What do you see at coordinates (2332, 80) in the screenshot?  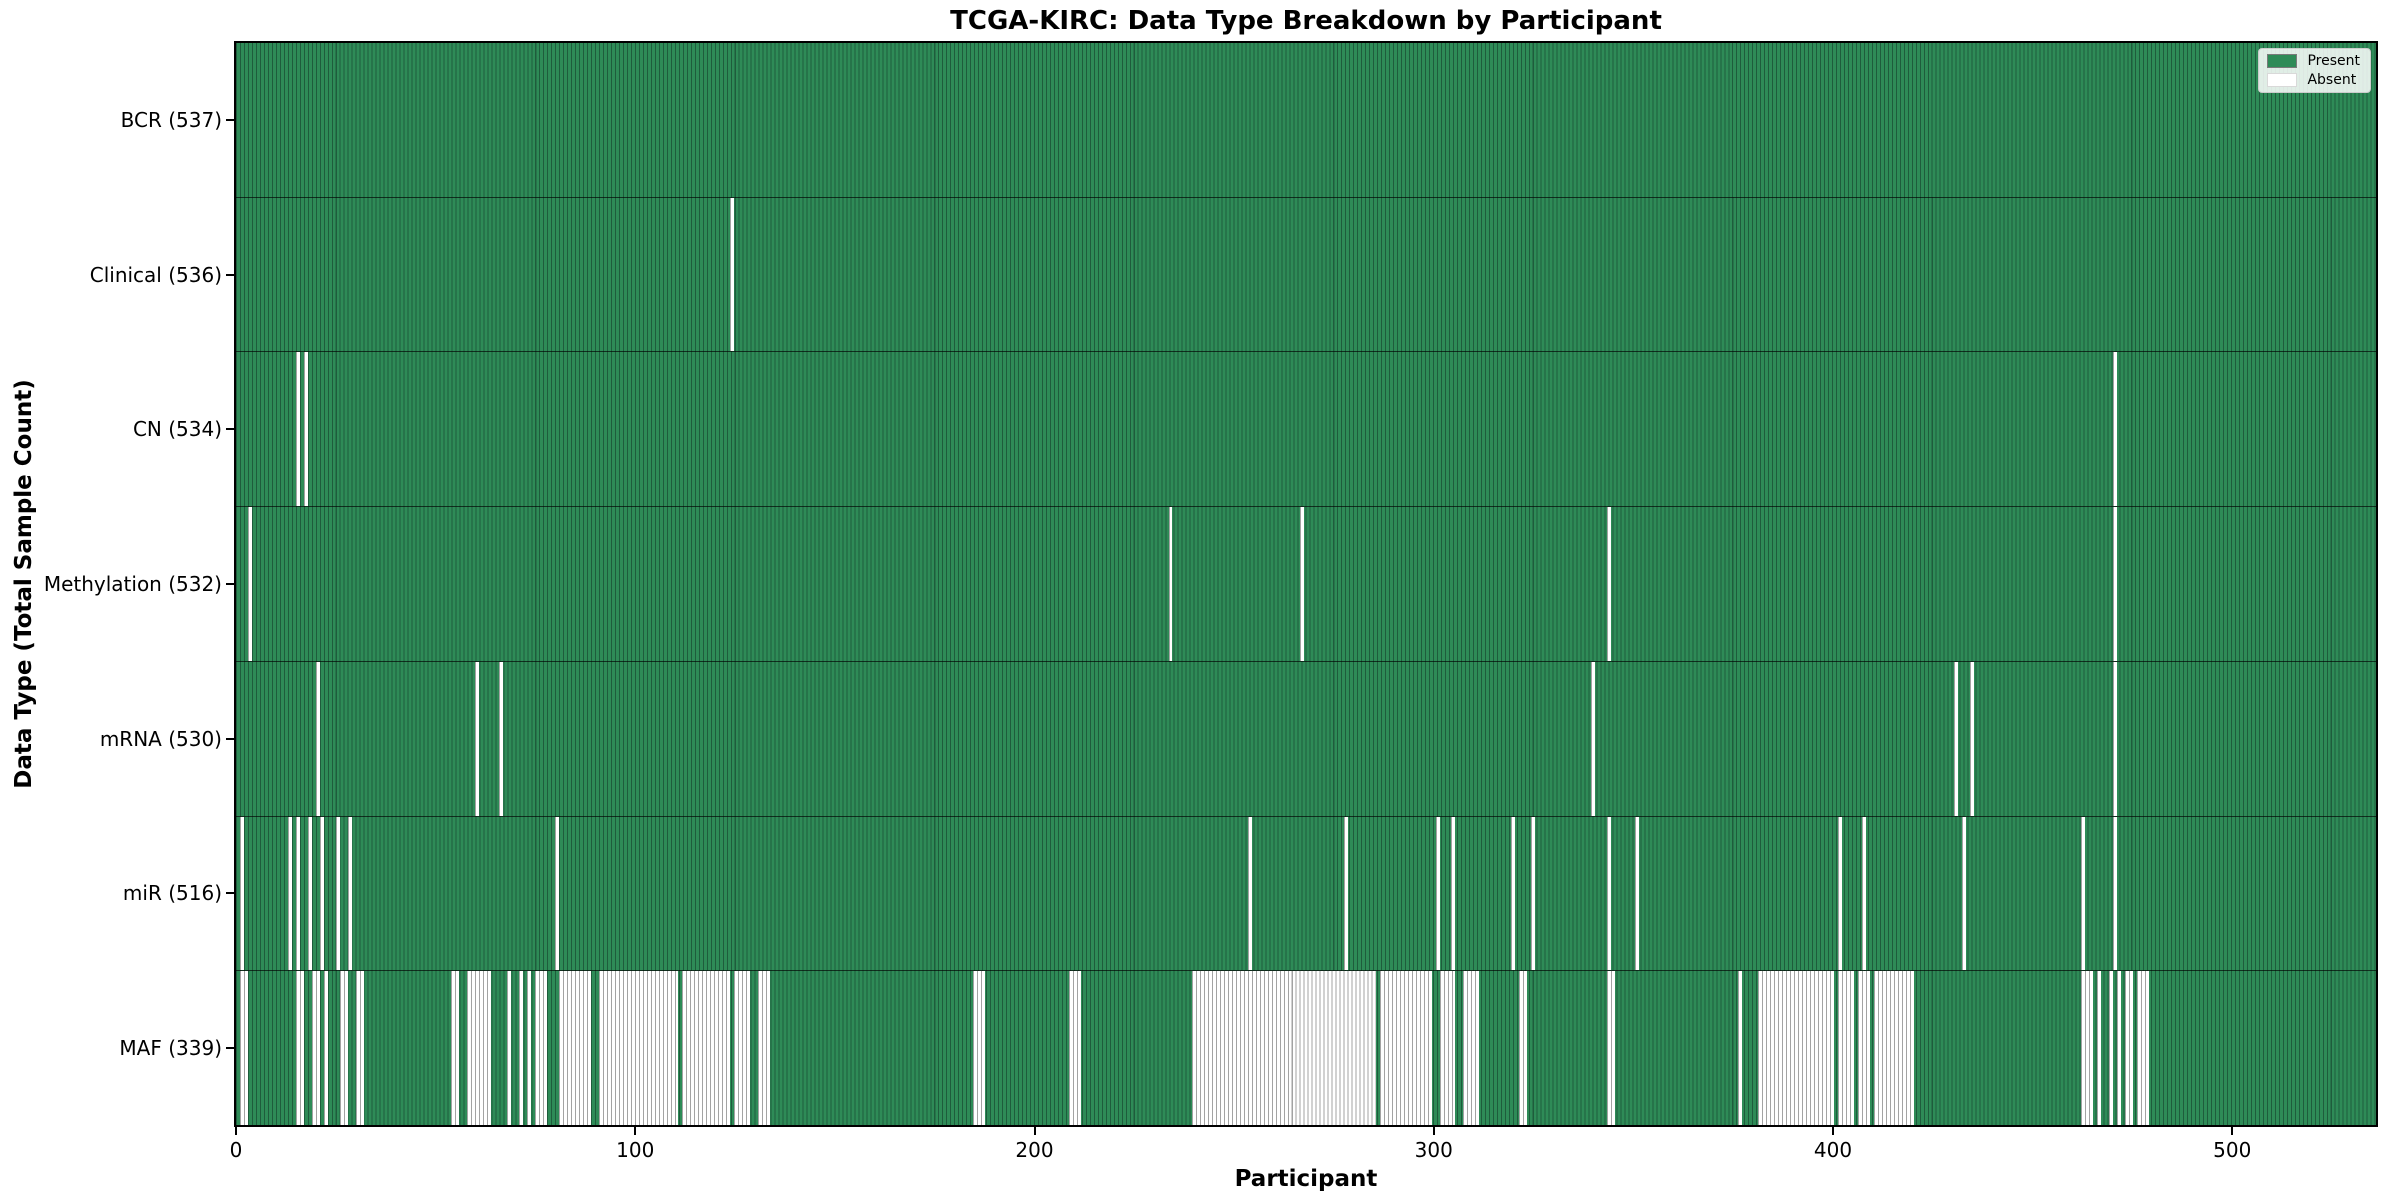 I see `legend-absent-label: Absent` at bounding box center [2332, 80].